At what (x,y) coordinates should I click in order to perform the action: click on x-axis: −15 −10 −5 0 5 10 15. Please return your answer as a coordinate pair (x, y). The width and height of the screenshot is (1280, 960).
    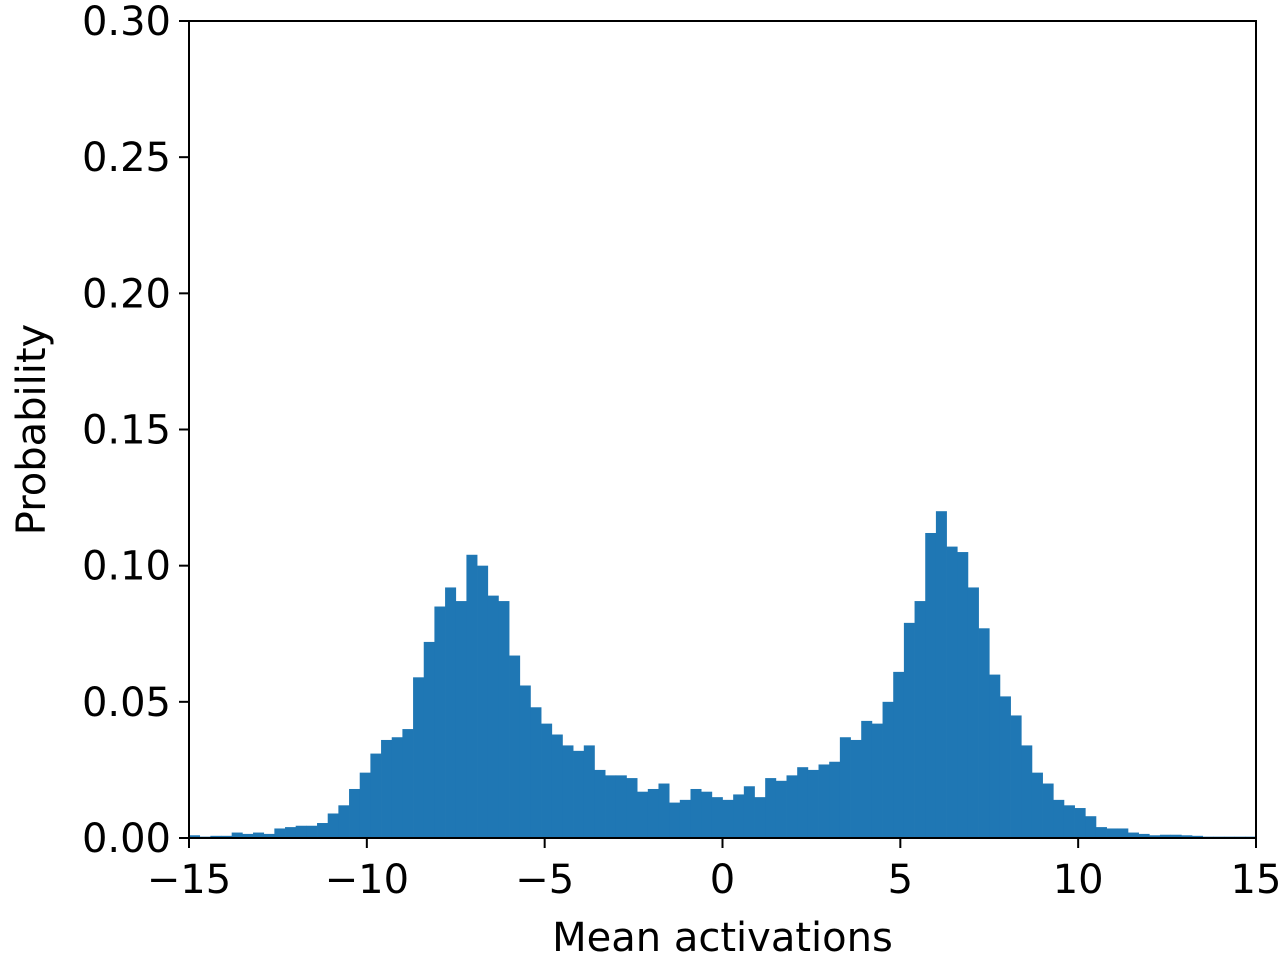
    Looking at the image, I should click on (713, 870).